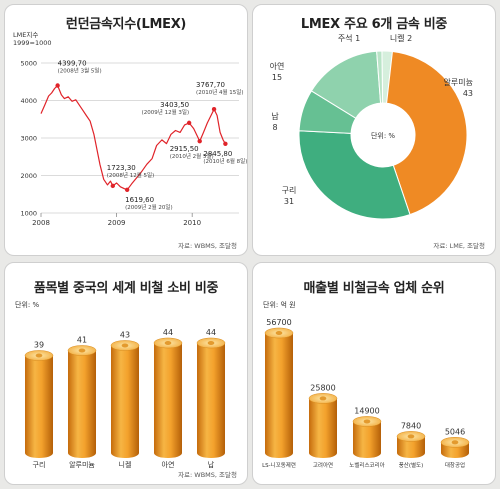 Image resolution: width=500 pixels, height=489 pixels. I want to click on annotation-value: 1619,60, so click(139, 200).